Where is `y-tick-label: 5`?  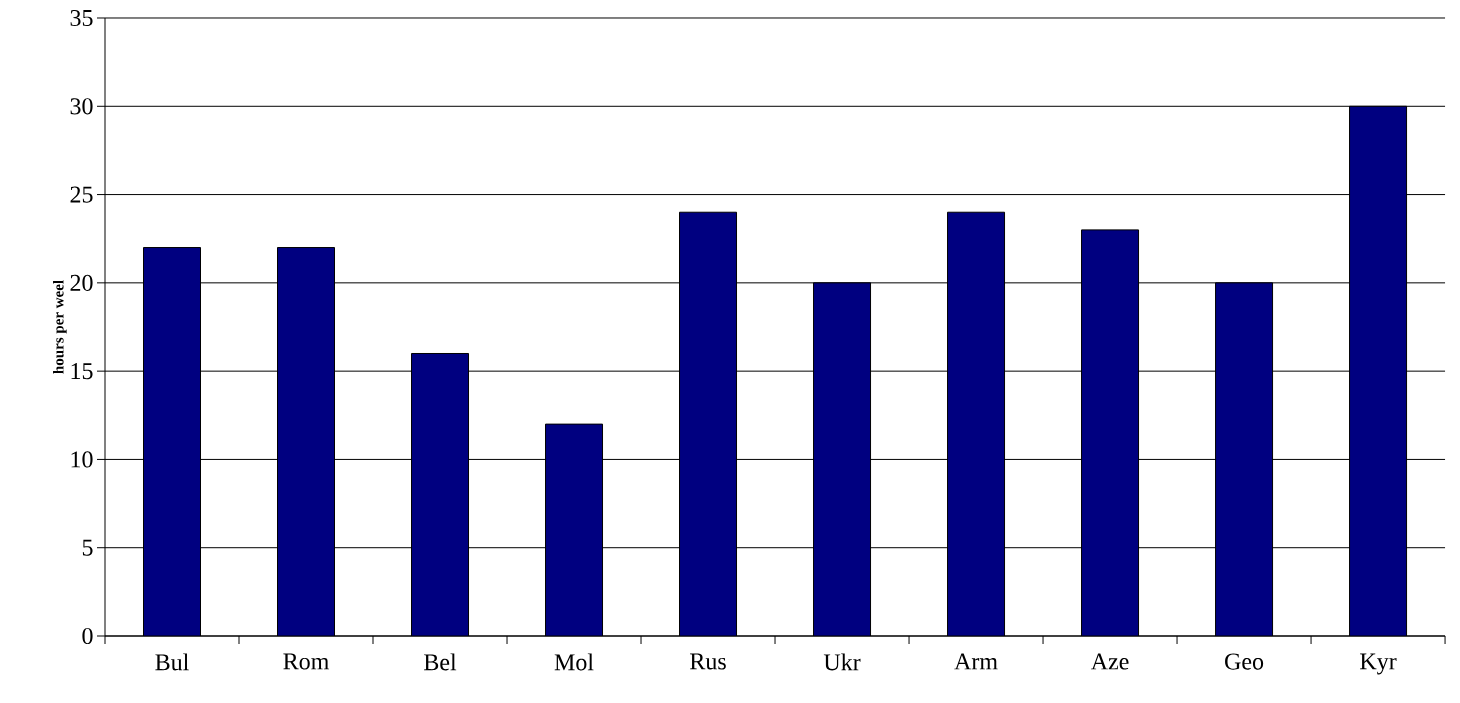
y-tick-label: 5 is located at coordinates (87, 547).